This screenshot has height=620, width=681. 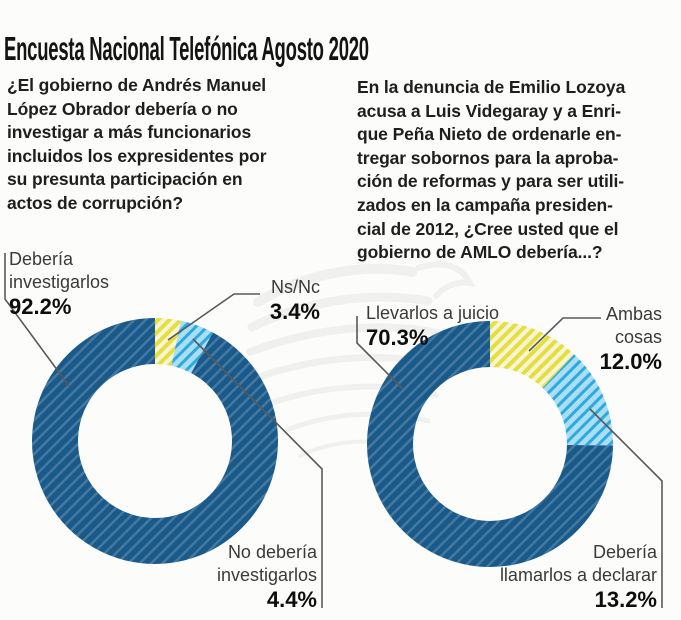 What do you see at coordinates (625, 599) in the screenshot?
I see `callout-percent: 13.2%` at bounding box center [625, 599].